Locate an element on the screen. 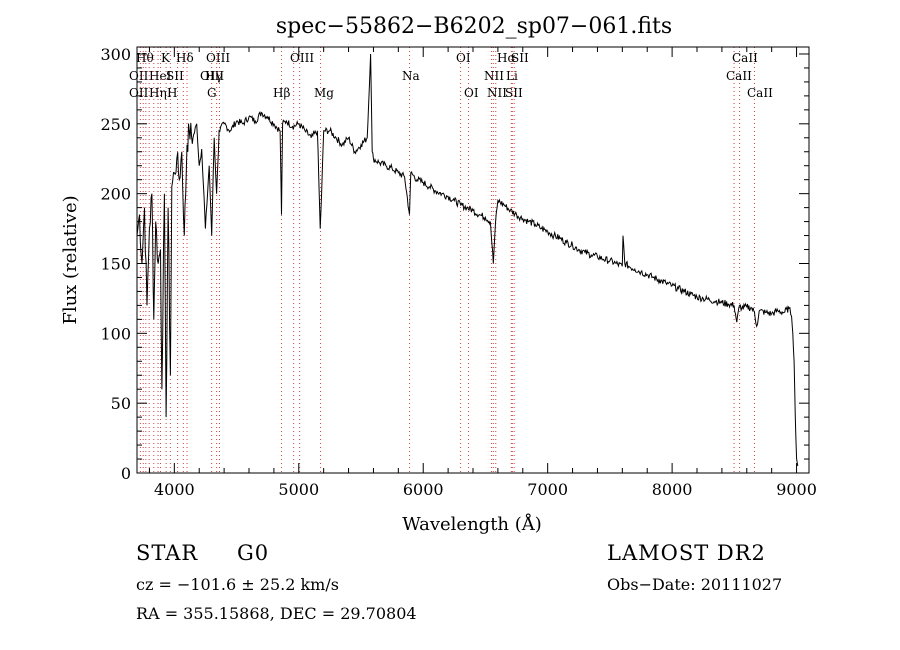  x-tick-label: 8000 is located at coordinates (672, 489).